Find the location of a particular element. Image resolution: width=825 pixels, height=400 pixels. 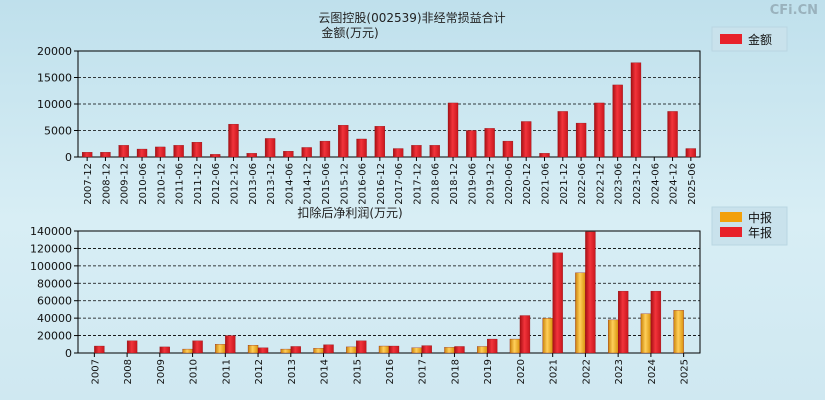

x-tick-label: 2022 is located at coordinates (586, 371).